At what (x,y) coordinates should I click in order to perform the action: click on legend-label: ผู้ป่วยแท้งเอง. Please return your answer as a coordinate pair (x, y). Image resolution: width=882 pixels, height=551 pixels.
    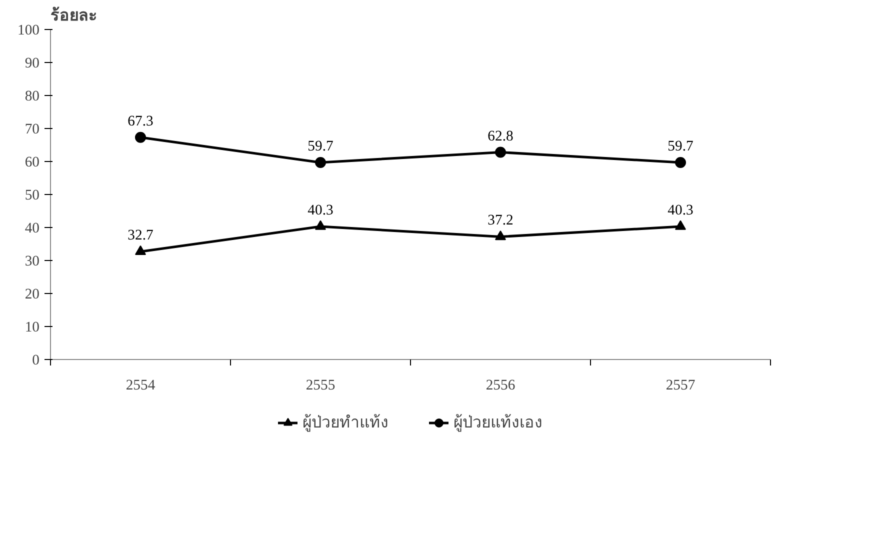
    Looking at the image, I should click on (498, 423).